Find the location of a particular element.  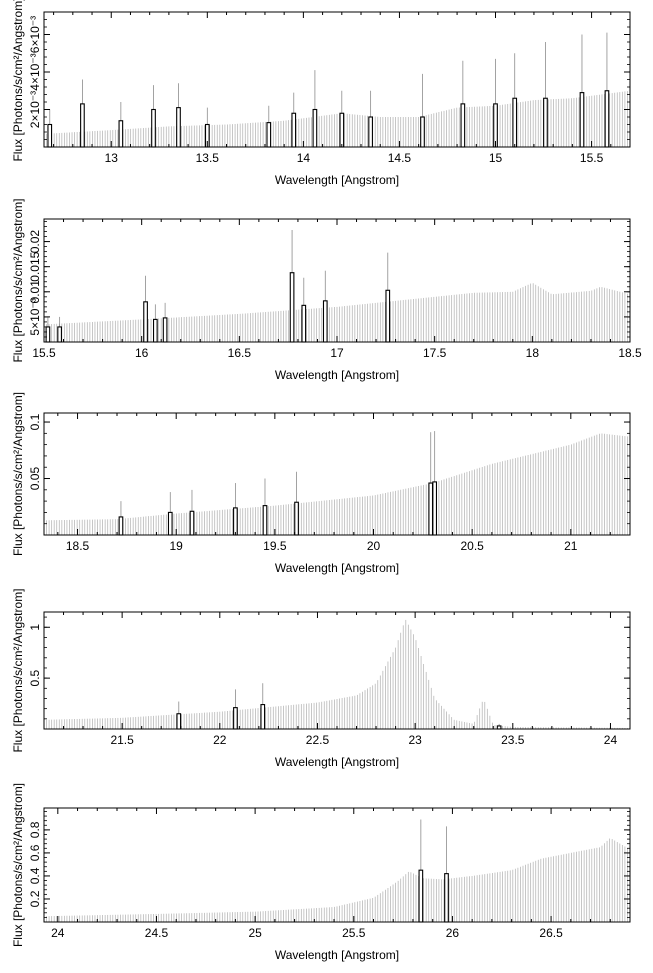

y-tick-label: 2×10⁻³ is located at coordinates (35, 109).